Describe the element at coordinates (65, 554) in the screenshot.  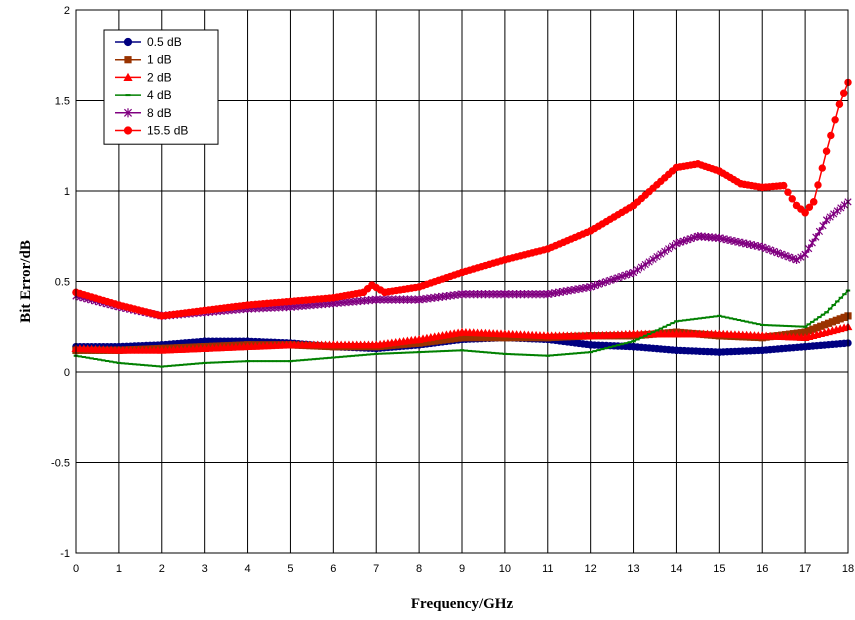
I see `y-tick-label: -1` at that location.